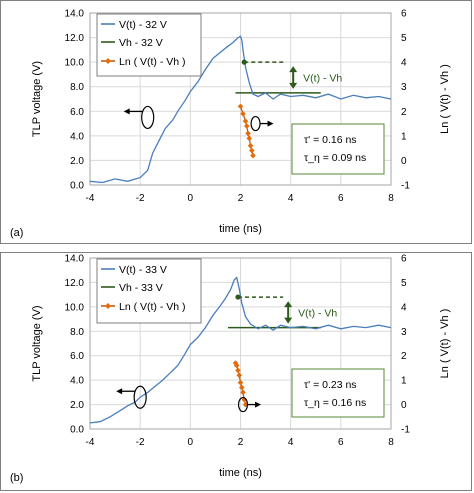 The width and height of the screenshot is (474, 493). I want to click on legend-entry: V(t) - 32 V, so click(143, 25).